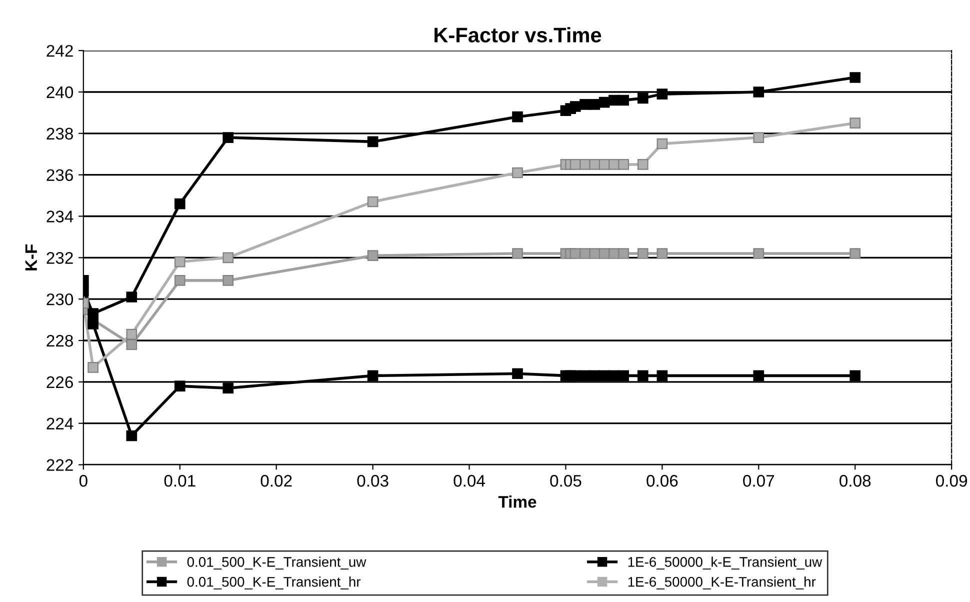 The height and width of the screenshot is (602, 970). What do you see at coordinates (566, 480) in the screenshot?
I see `x-tick-label: 0.05` at bounding box center [566, 480].